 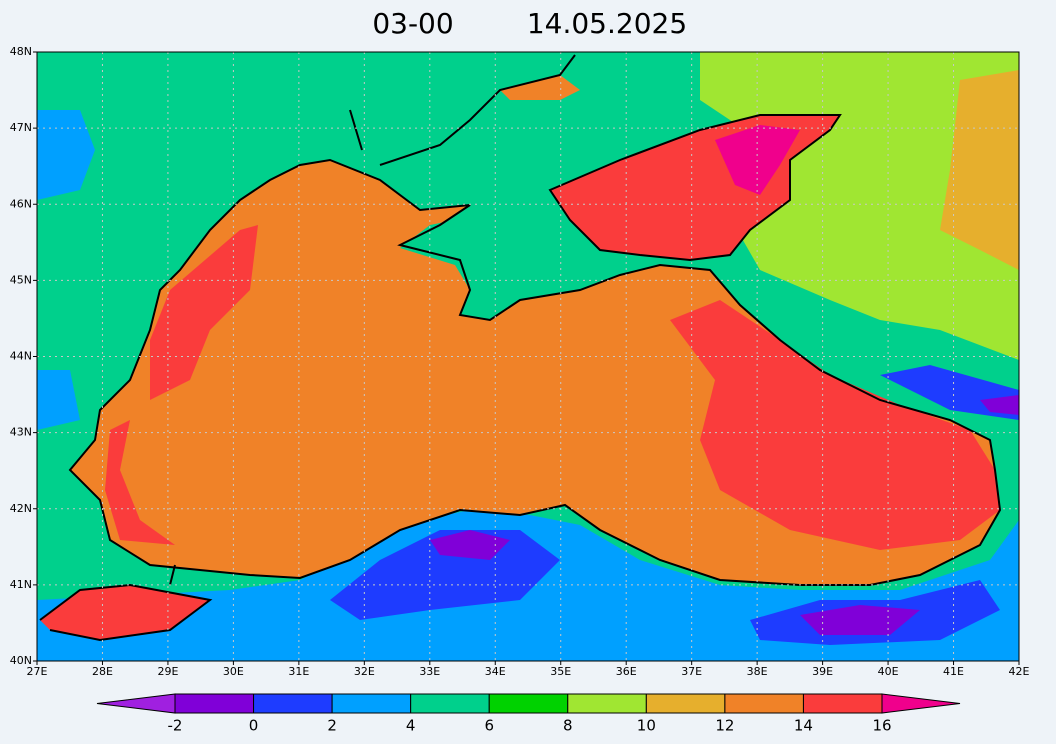 I want to click on colorbar-arrow-high, so click(x=921, y=703).